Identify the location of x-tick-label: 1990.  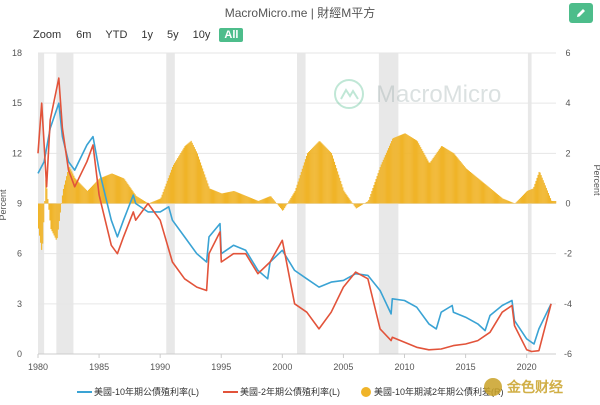
(160, 367).